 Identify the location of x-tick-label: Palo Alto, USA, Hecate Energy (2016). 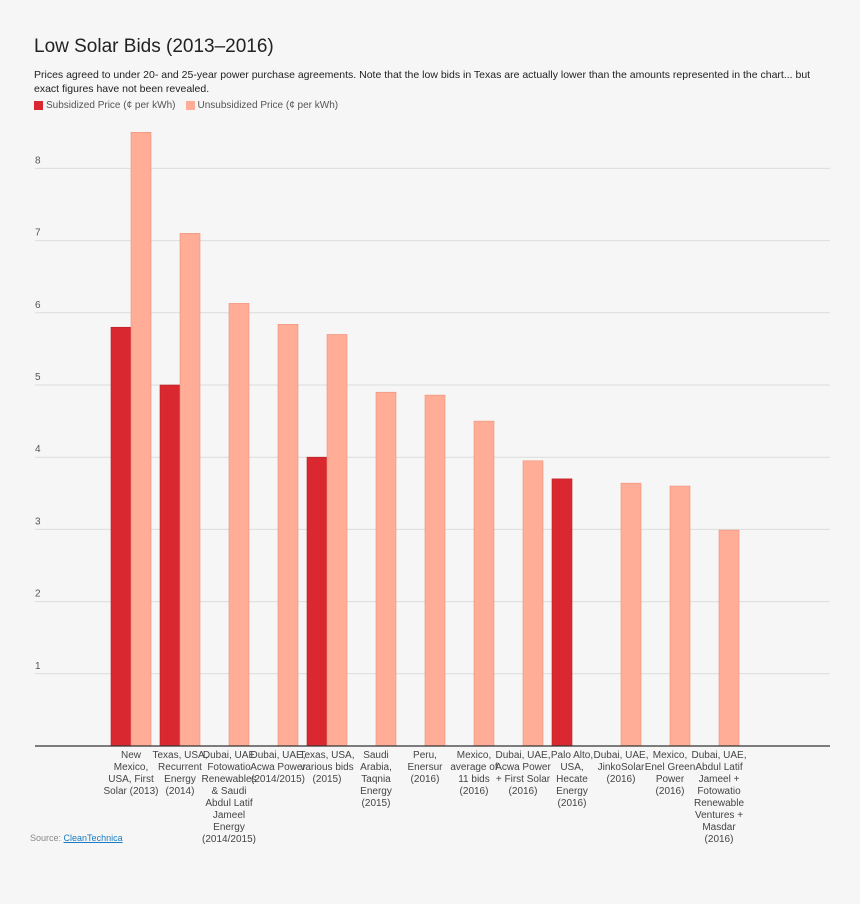
(572, 779).